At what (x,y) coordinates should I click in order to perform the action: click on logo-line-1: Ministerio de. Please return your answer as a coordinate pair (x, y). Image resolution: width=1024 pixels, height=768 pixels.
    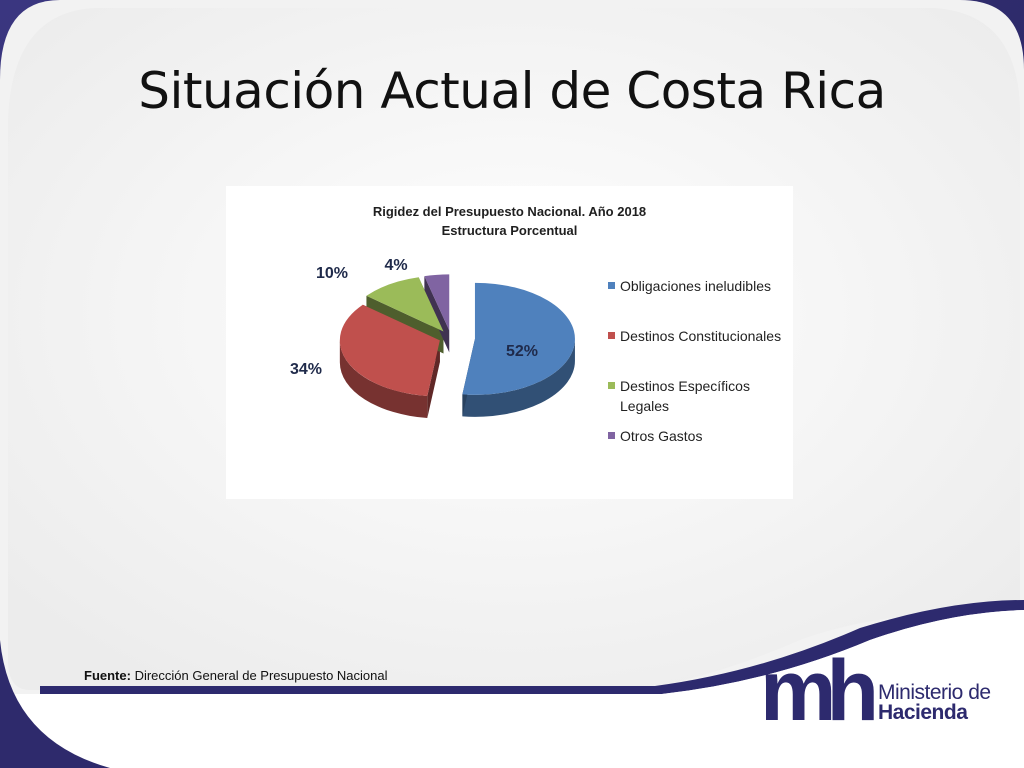
    Looking at the image, I should click on (934, 692).